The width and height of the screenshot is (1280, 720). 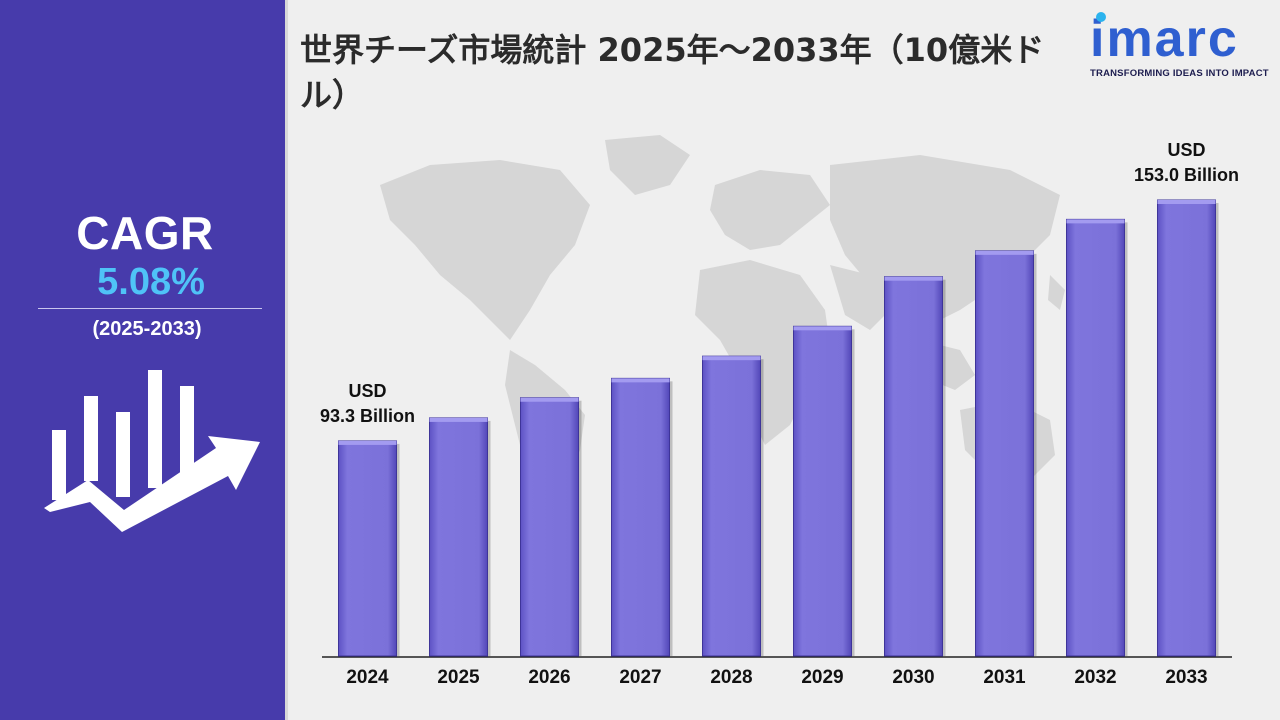 I want to click on bar-cap-2029, so click(x=822, y=328).